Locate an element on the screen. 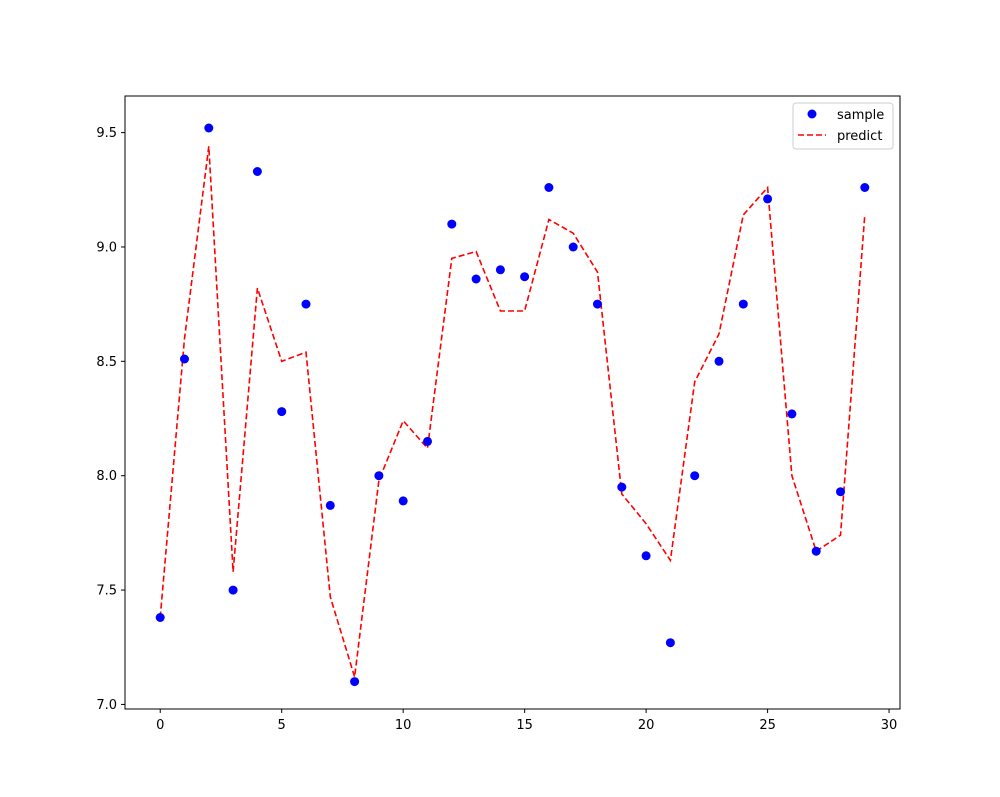  x-axis: 0 5 10 15 20 25 30 is located at coordinates (526, 721).